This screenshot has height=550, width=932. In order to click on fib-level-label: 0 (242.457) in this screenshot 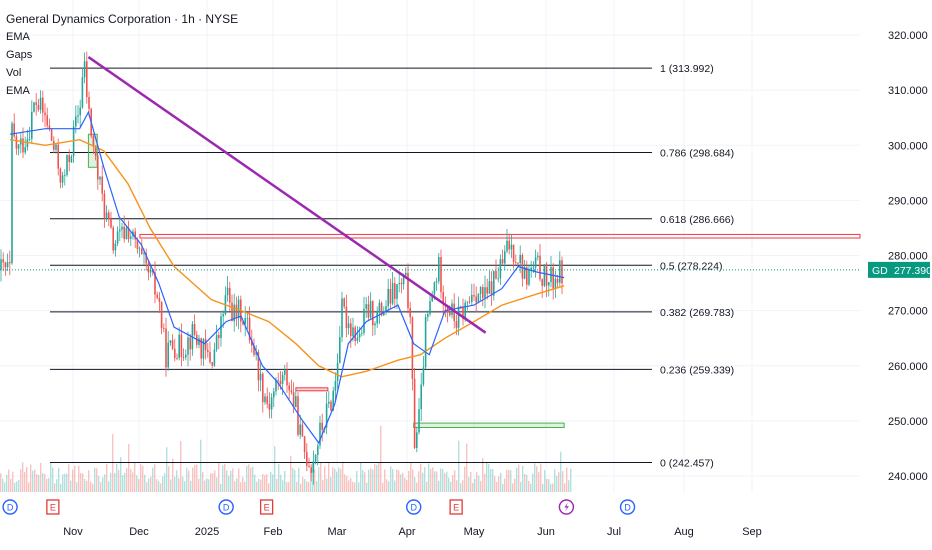, I will do `click(687, 463)`.